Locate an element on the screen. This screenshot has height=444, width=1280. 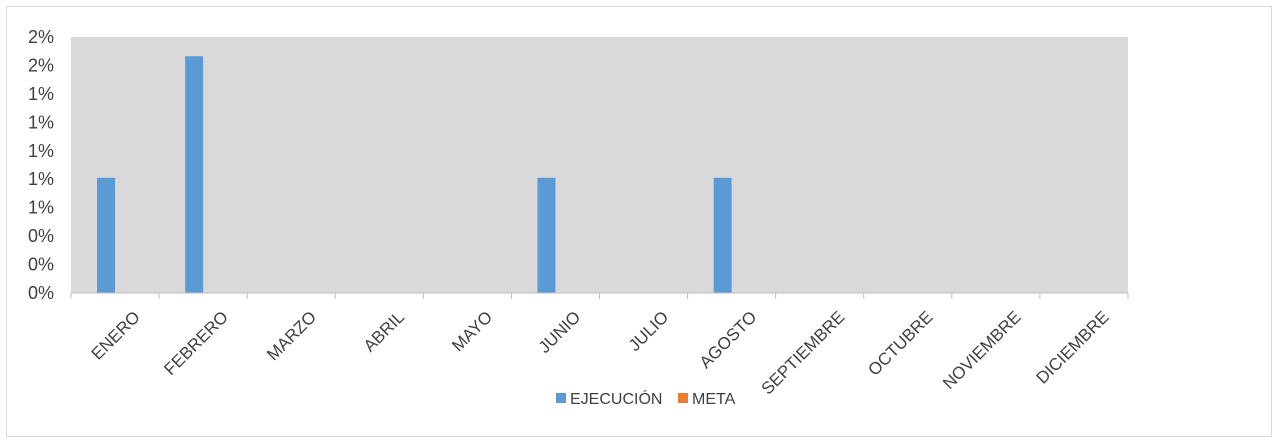
legend-label: META is located at coordinates (714, 399).